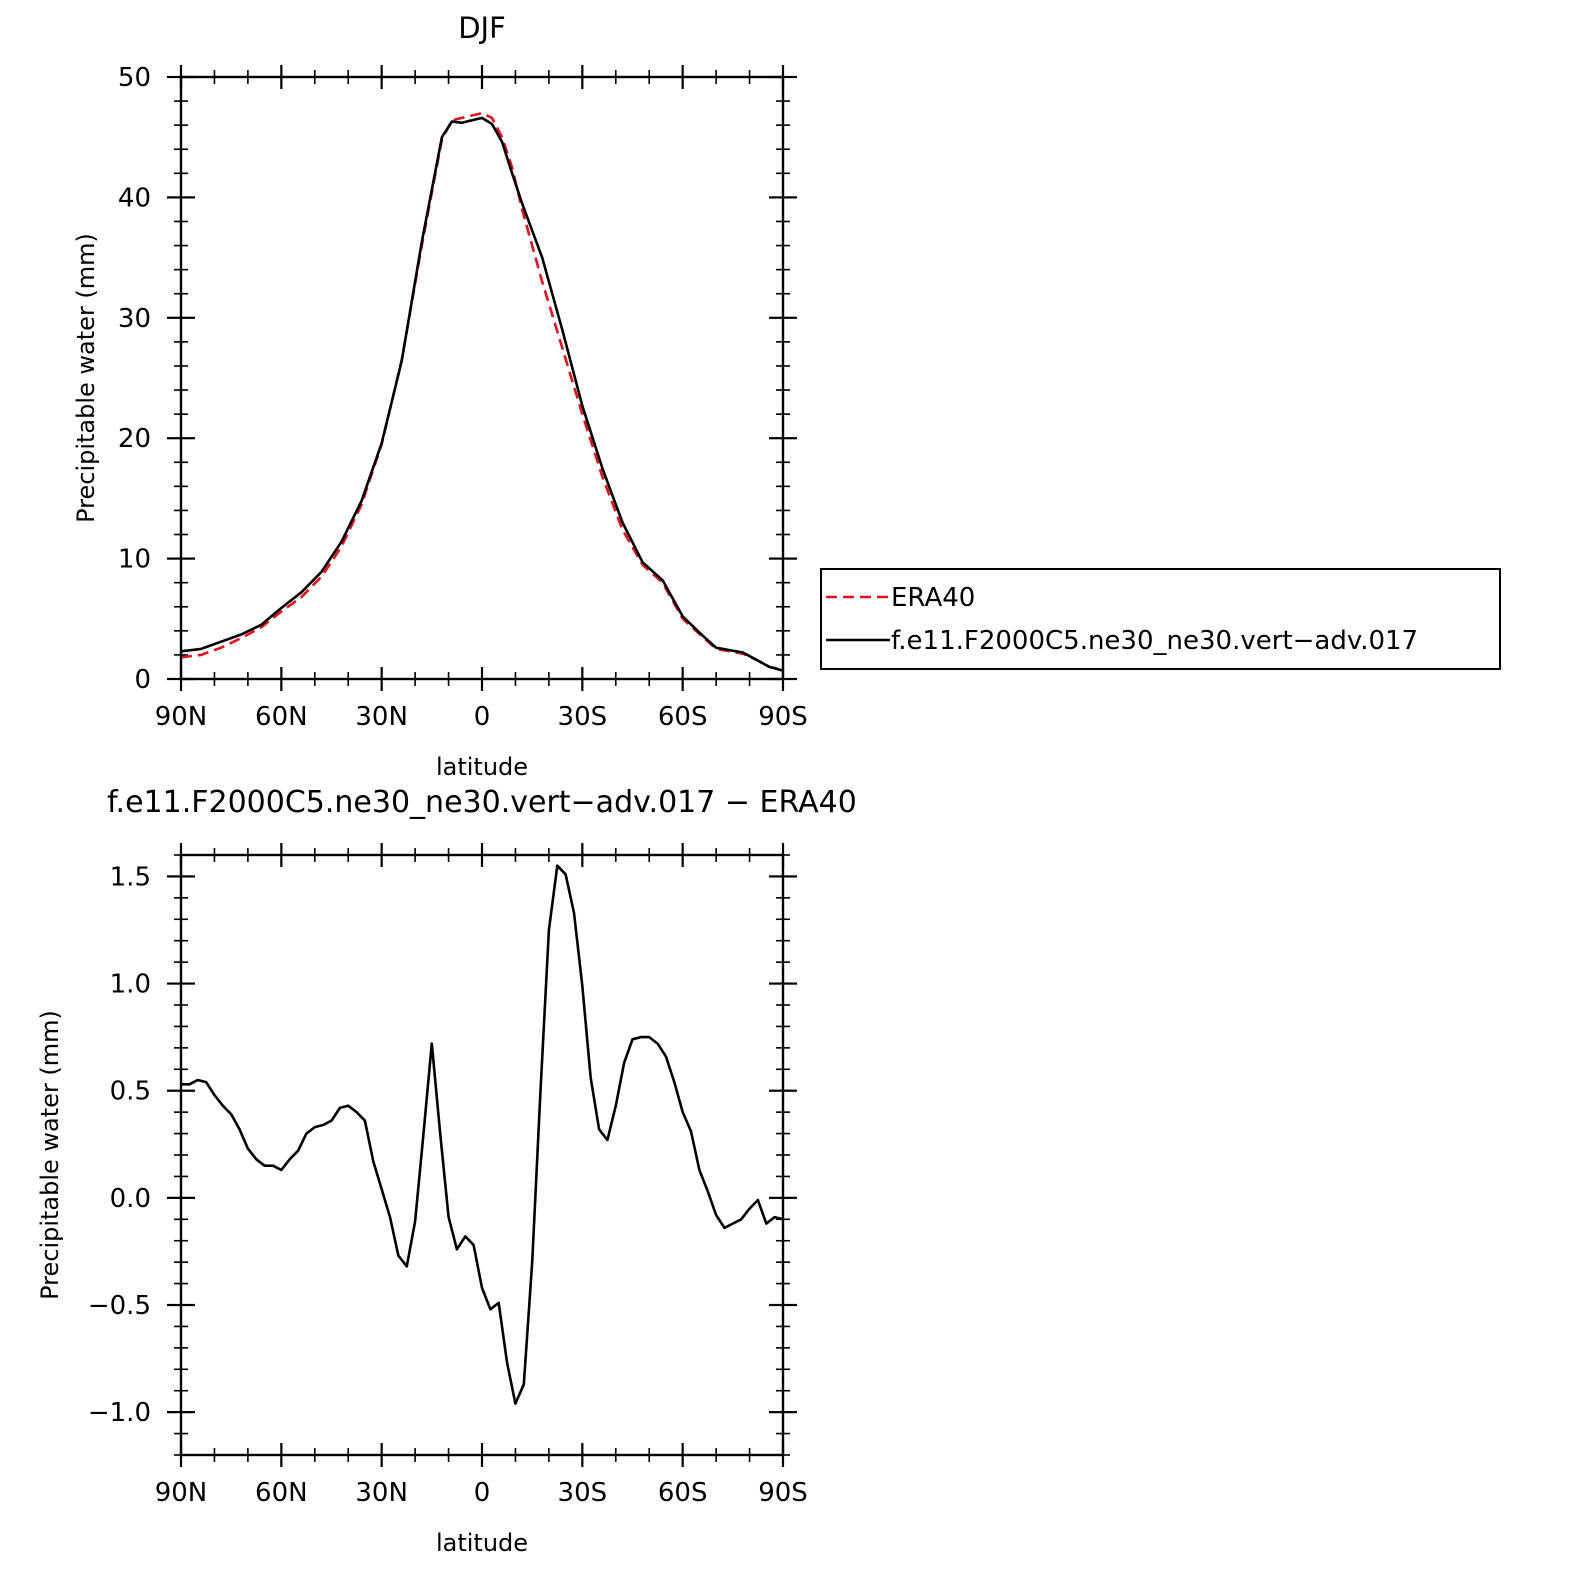  I want to click on djf-x-tick-label: 30S, so click(583, 717).